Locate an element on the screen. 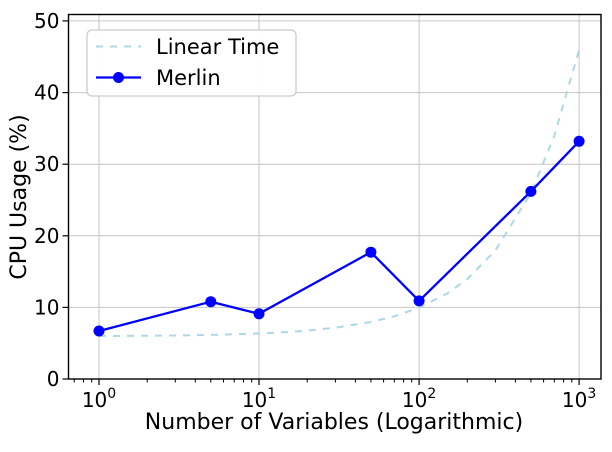  legend-label-merlin: Merlin is located at coordinates (188, 78).